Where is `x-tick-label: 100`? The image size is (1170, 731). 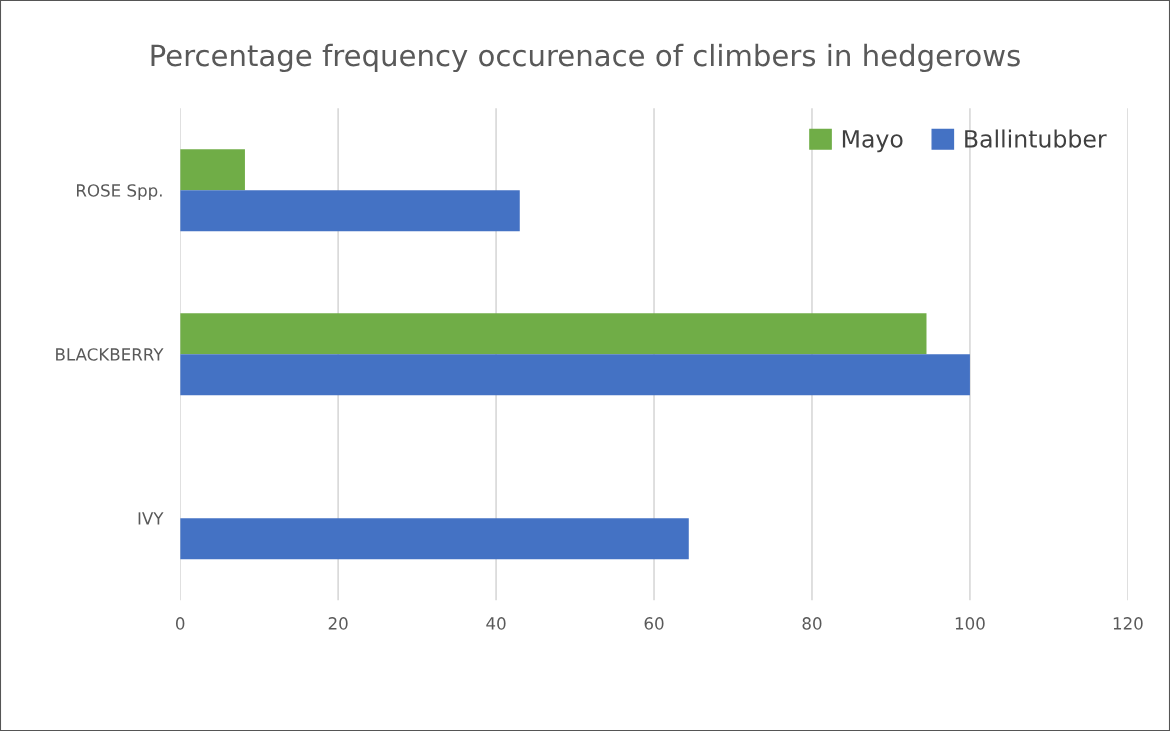
x-tick-label: 100 is located at coordinates (970, 623).